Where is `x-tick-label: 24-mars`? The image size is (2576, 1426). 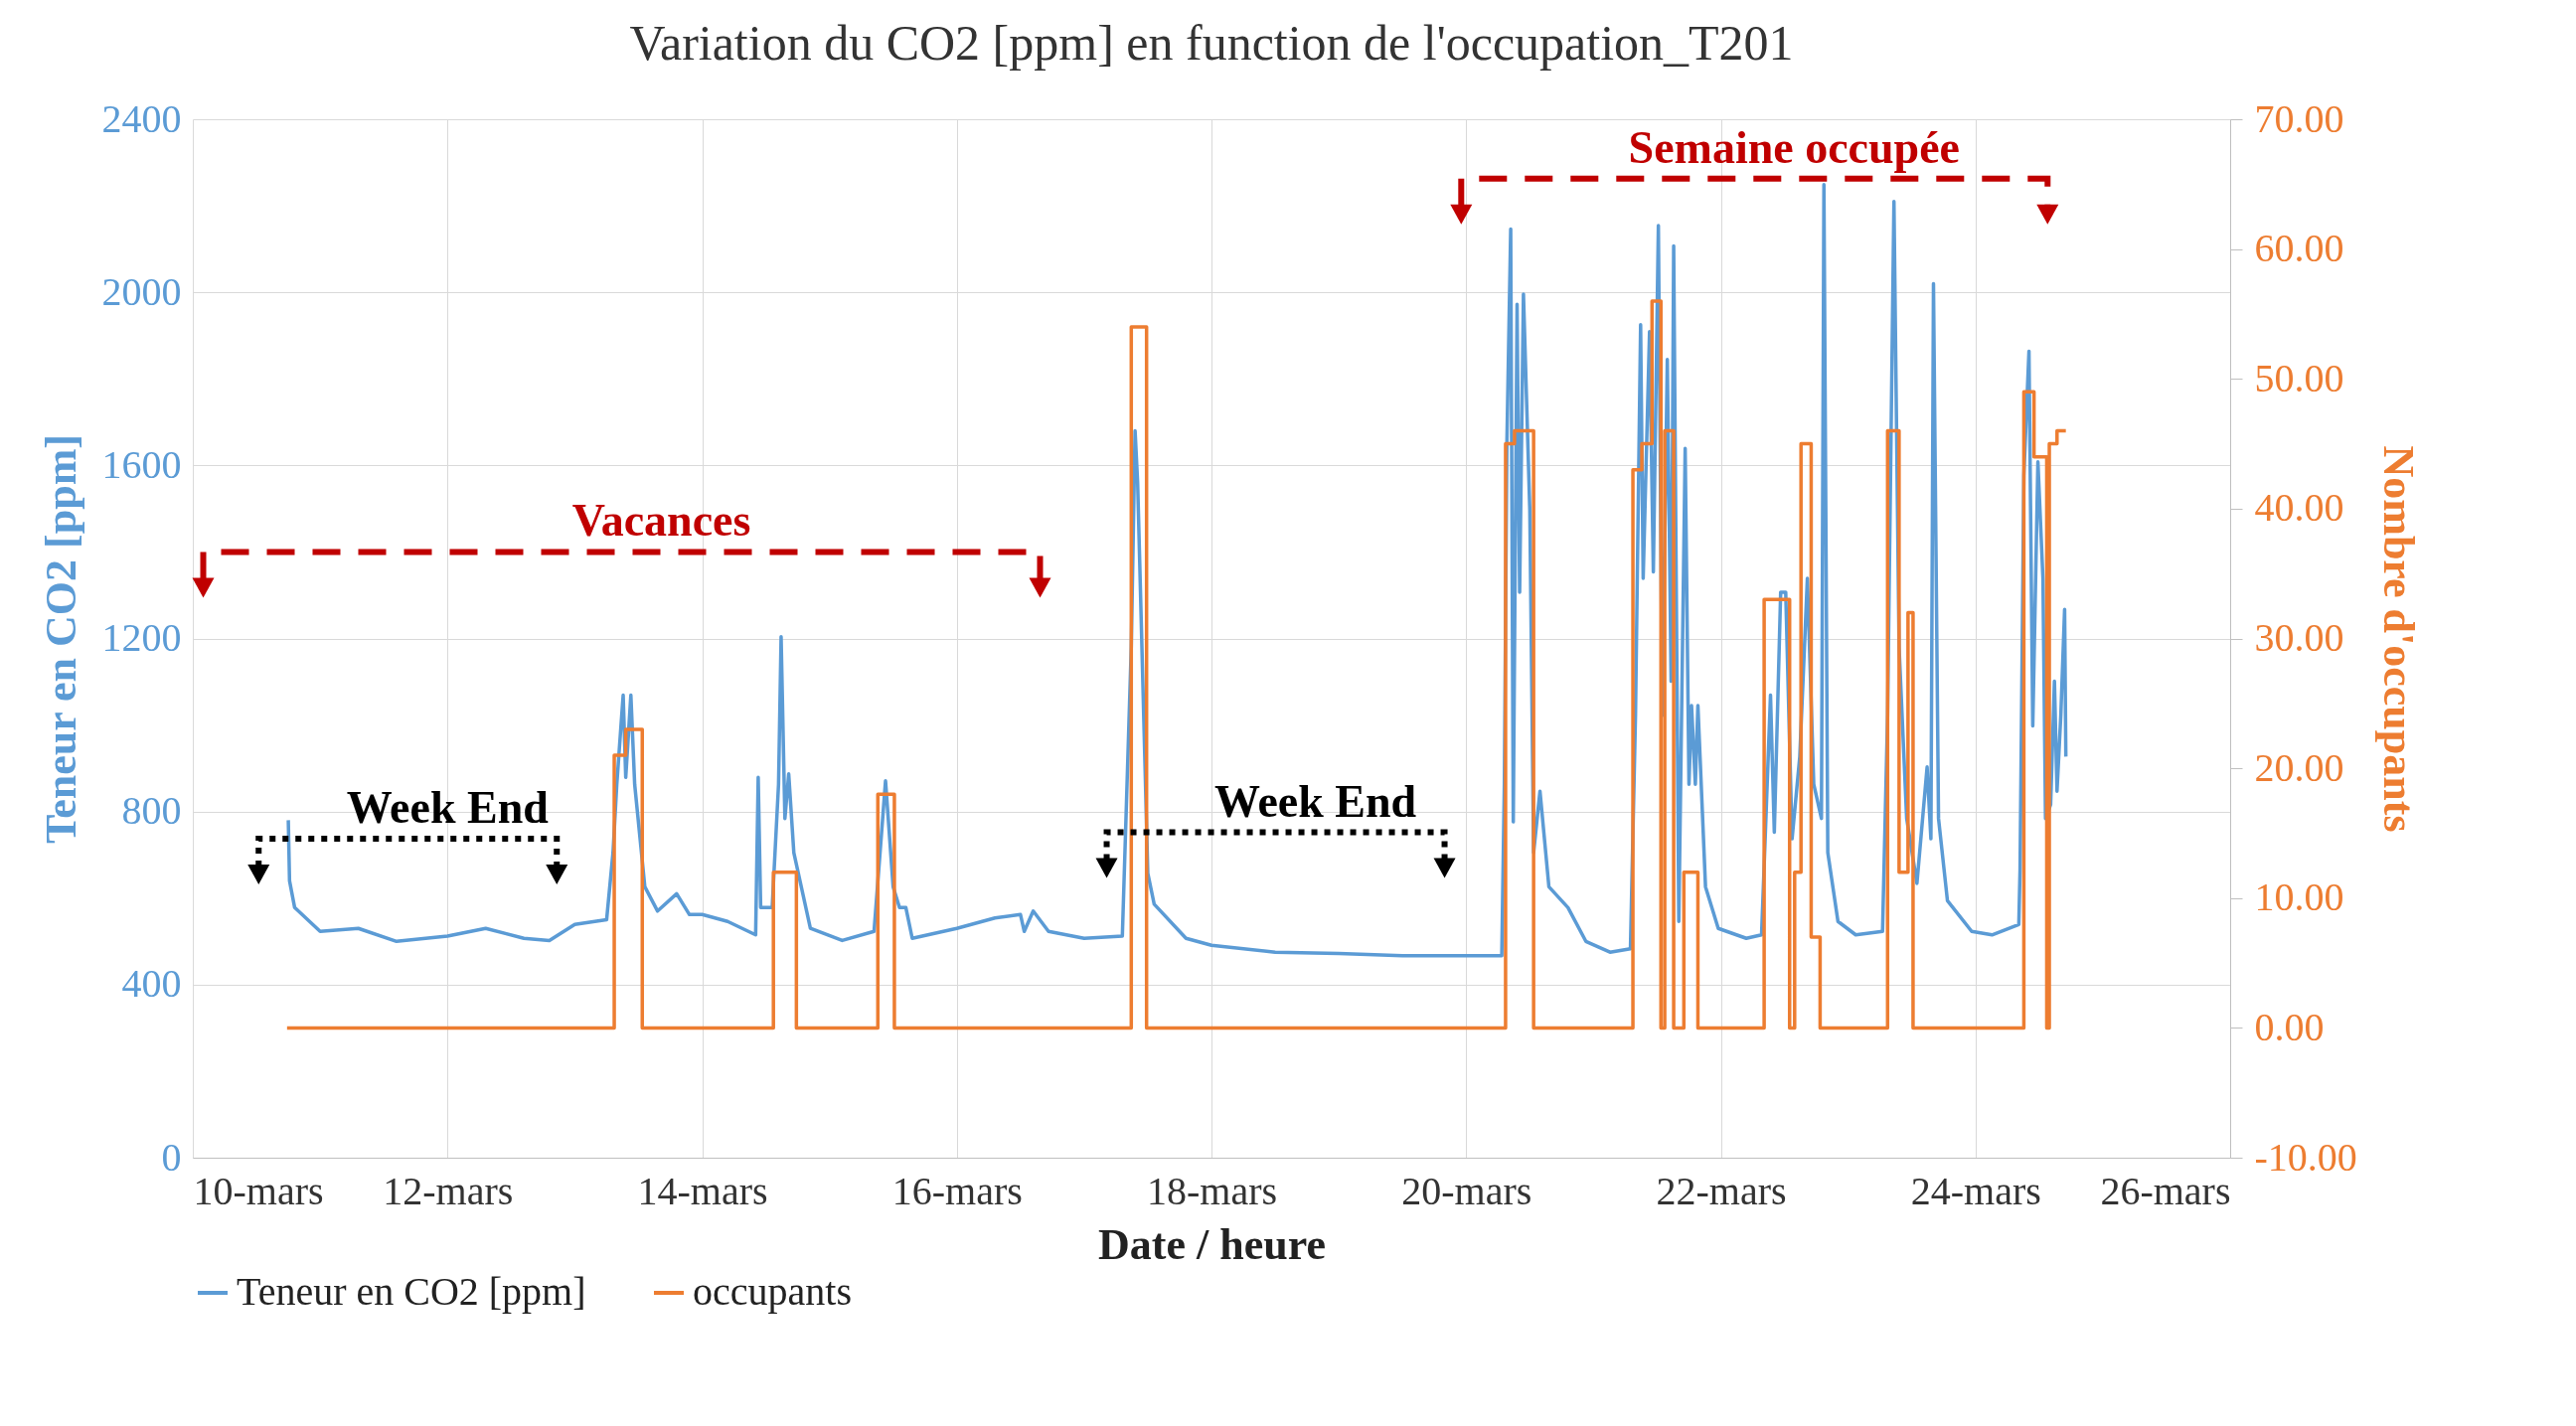
x-tick-label: 24-mars is located at coordinates (1975, 1190).